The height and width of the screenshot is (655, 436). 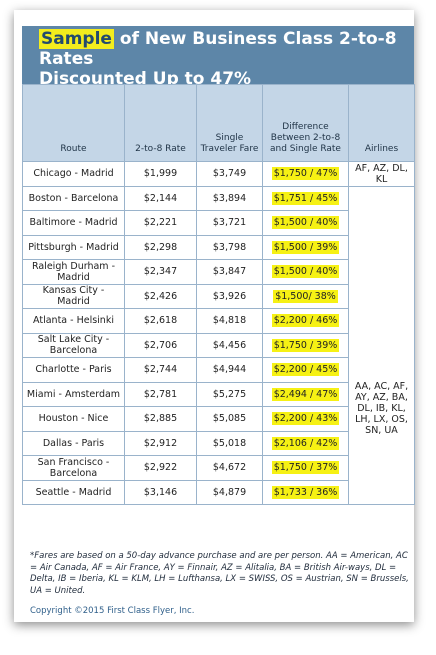 I want to click on difference-cell: $1,500 / 39%, so click(x=305, y=247).